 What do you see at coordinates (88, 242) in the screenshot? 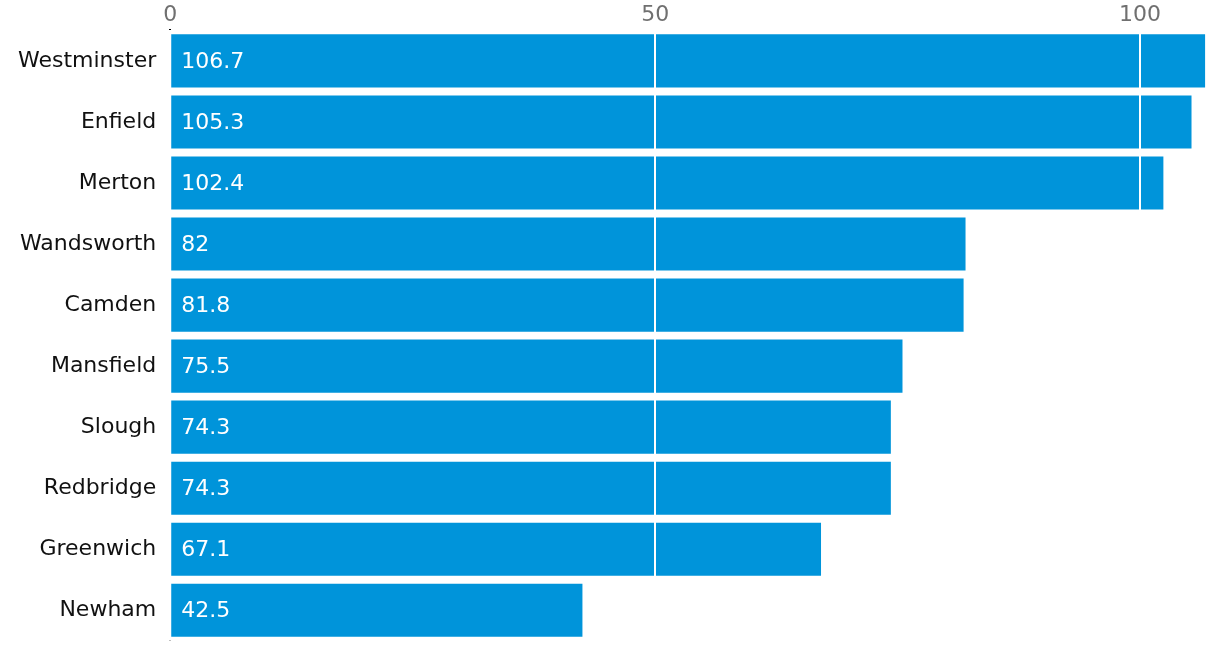
I see `y-tick-label: Wandsworth` at bounding box center [88, 242].